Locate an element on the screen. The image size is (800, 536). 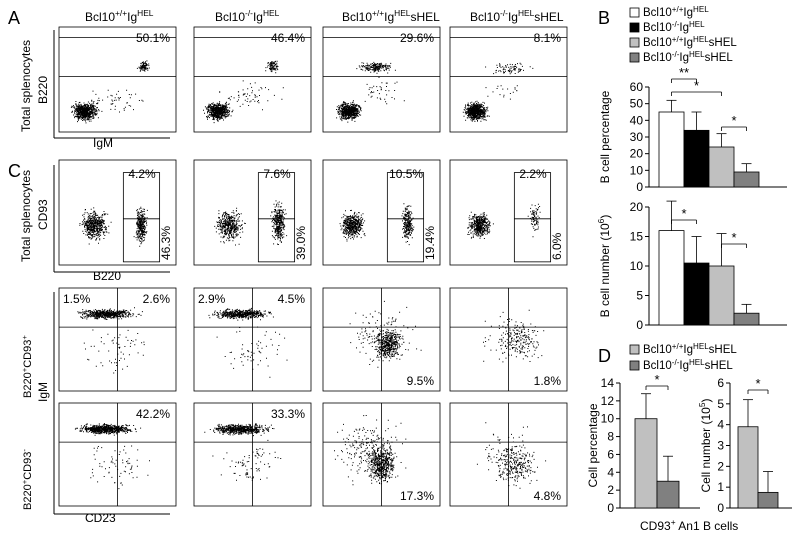
y-axis-label: B cell percentage is located at coordinates (605, 136).